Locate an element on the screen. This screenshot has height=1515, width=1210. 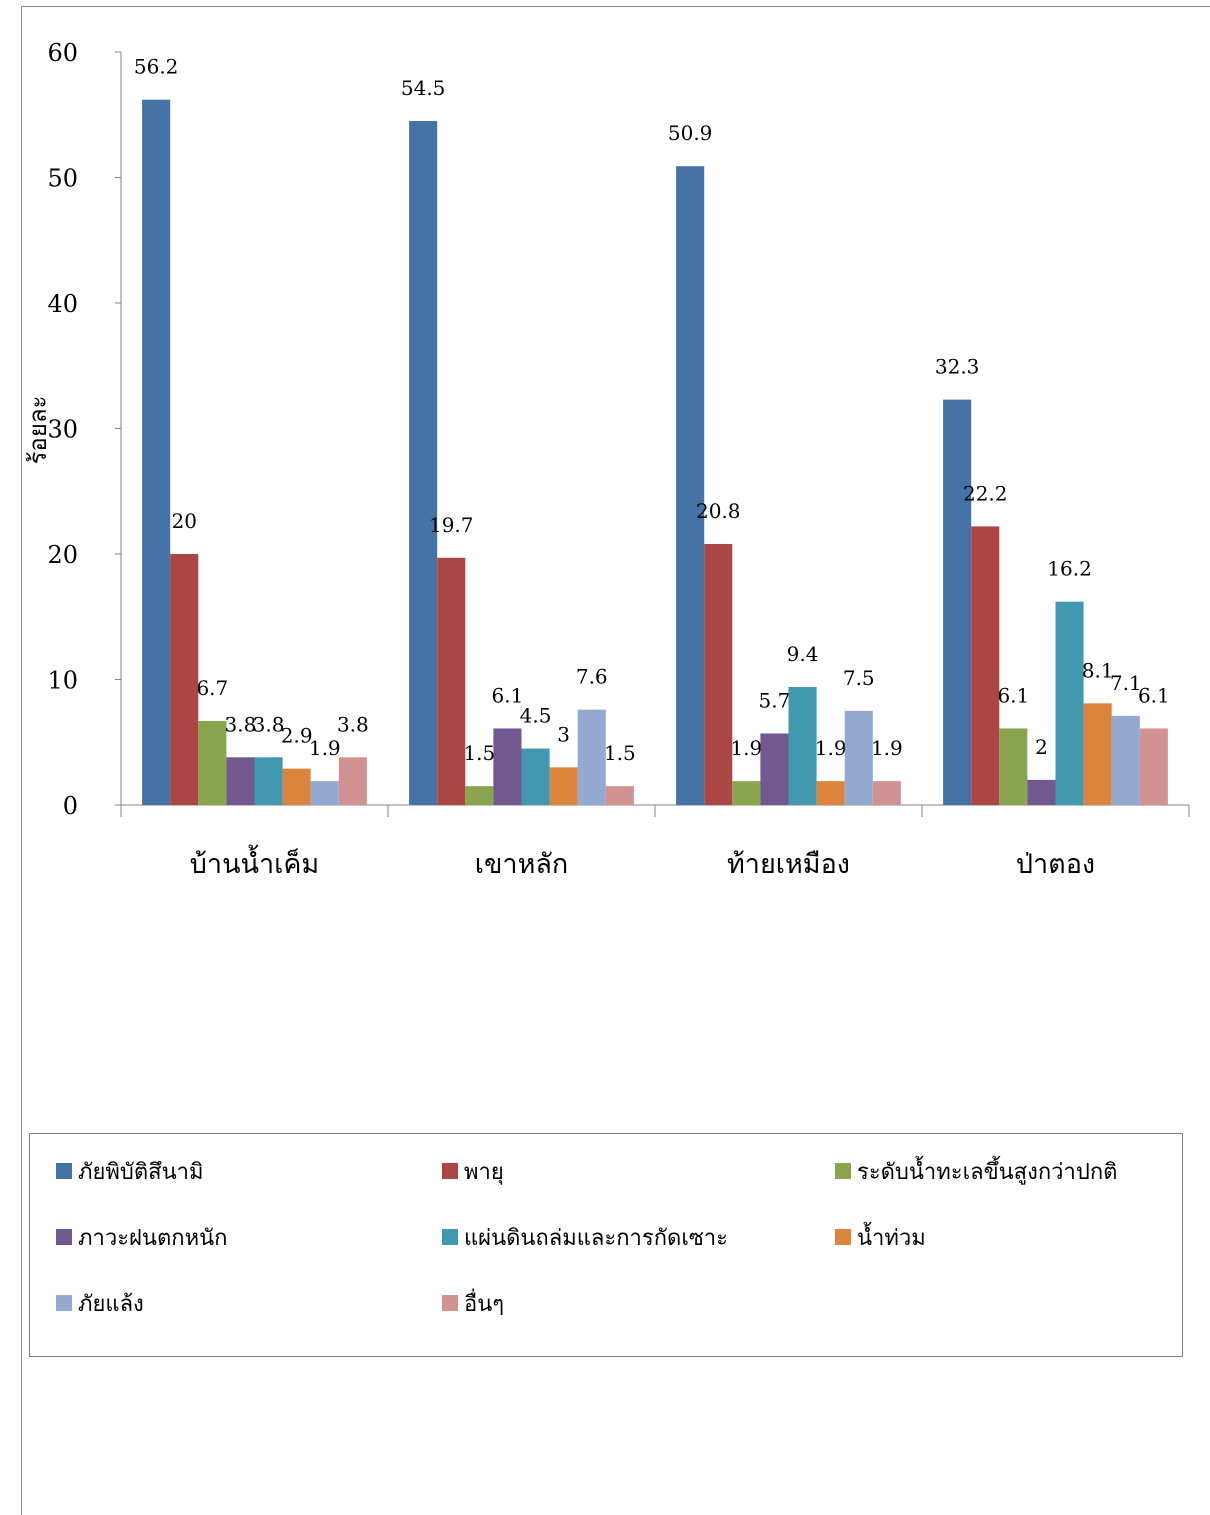
y-tick-label: 20 is located at coordinates (62, 555).